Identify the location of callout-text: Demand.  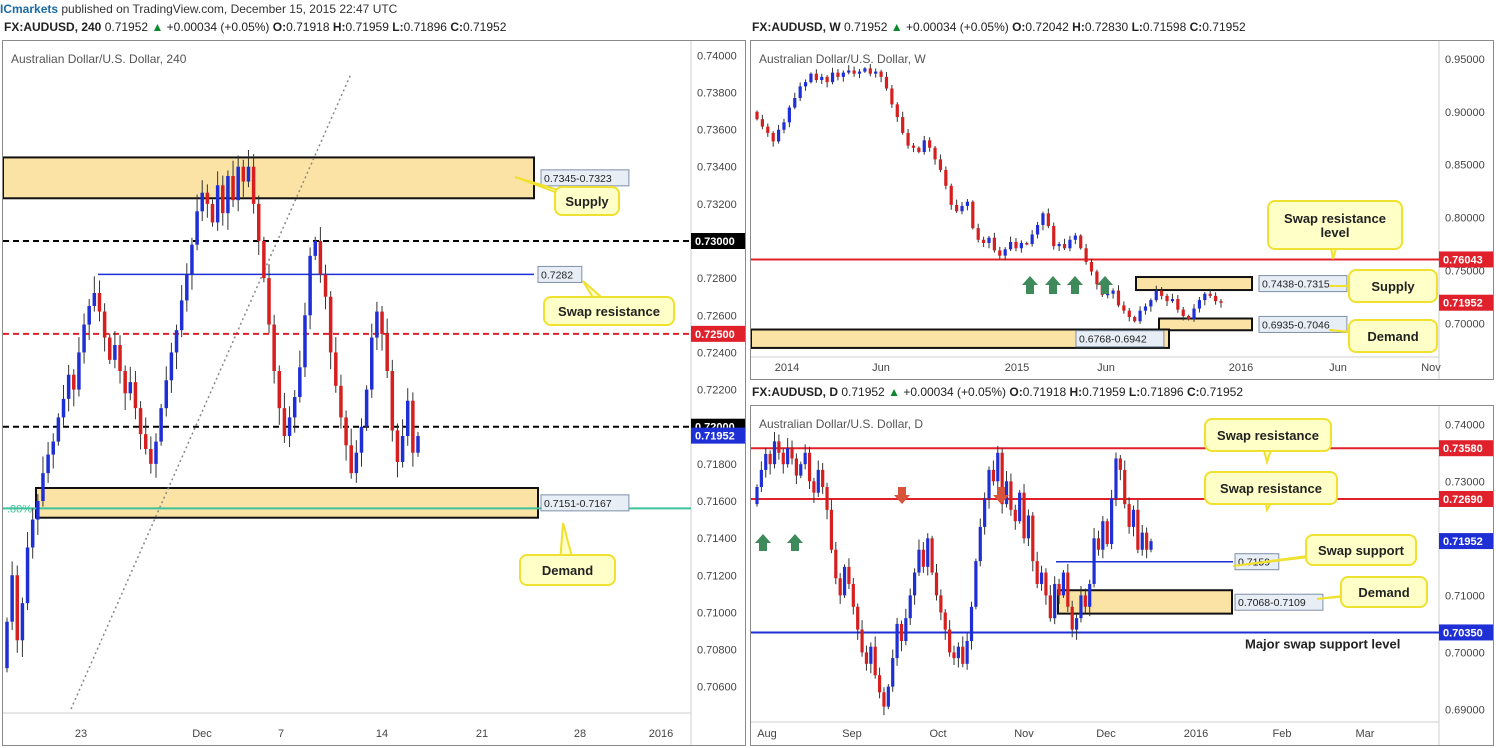
(1383, 592).